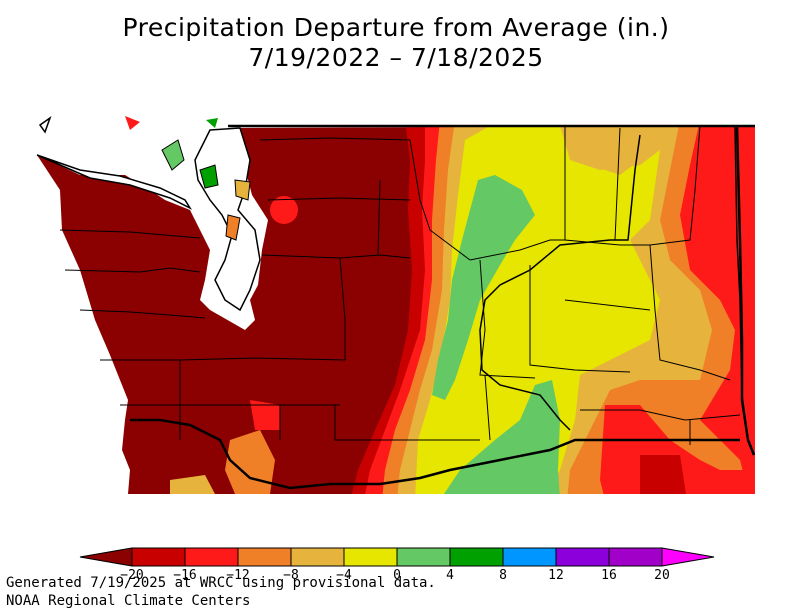  Describe the element at coordinates (556, 575) in the screenshot. I see `legend-tick-label: 12` at that location.